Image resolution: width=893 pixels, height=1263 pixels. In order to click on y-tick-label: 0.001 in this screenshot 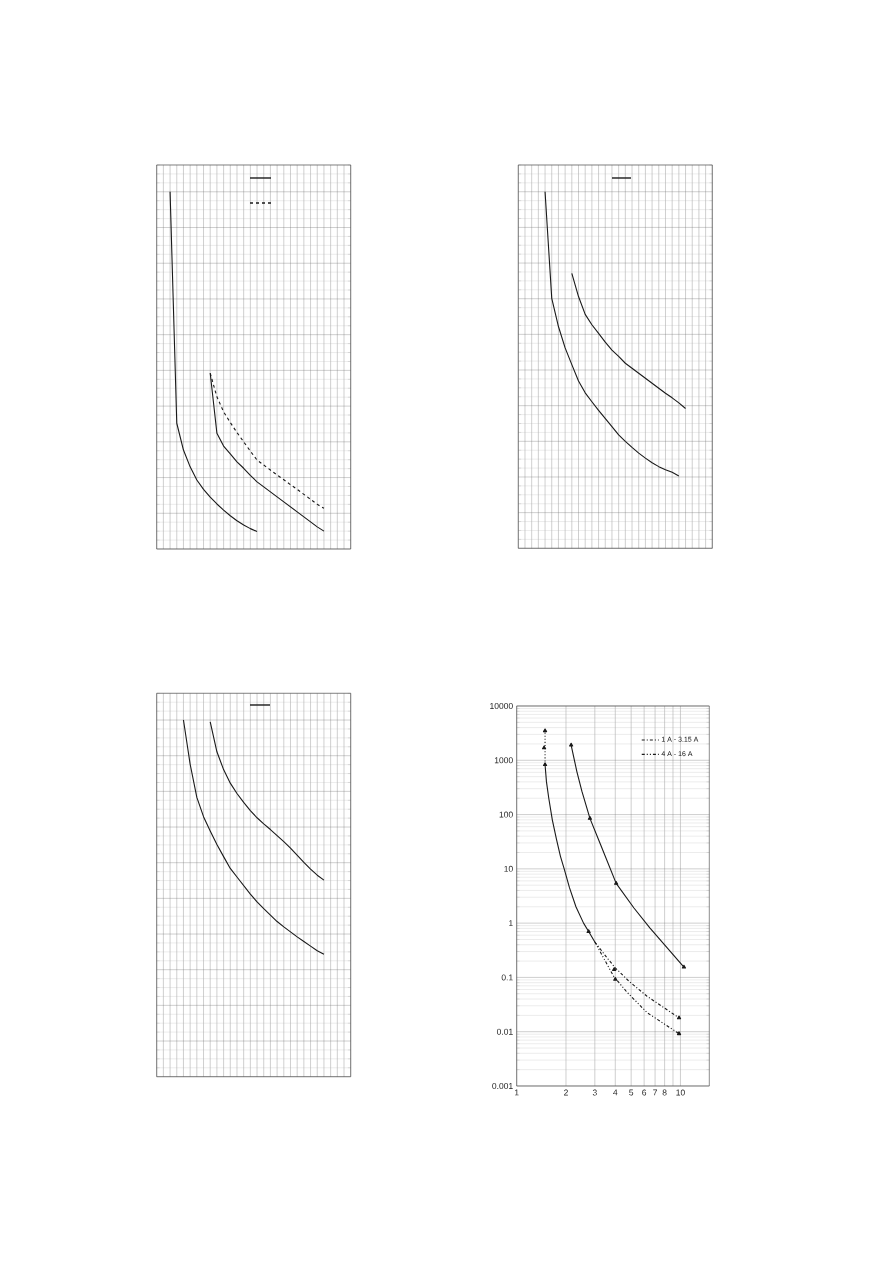, I will do `click(502, 1085)`.